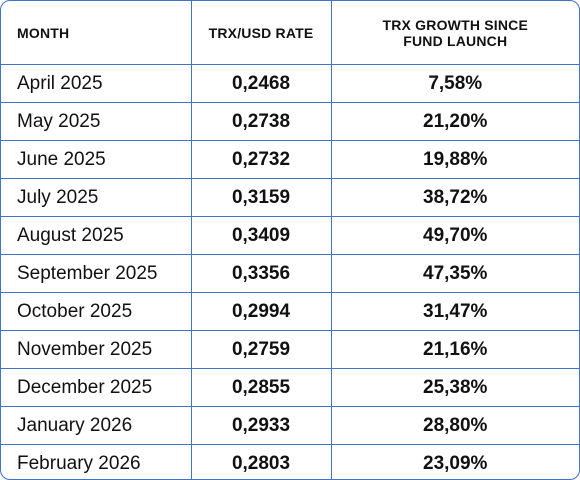 The width and height of the screenshot is (580, 480). I want to click on month-cell: January 2026, so click(96, 425).